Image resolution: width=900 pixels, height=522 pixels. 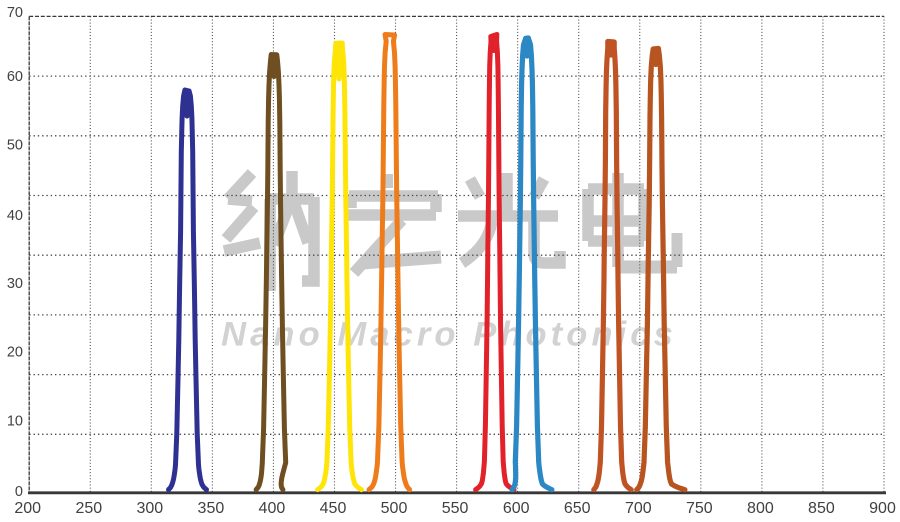 What do you see at coordinates (27, 508) in the screenshot?
I see `svg-text: 200` at bounding box center [27, 508].